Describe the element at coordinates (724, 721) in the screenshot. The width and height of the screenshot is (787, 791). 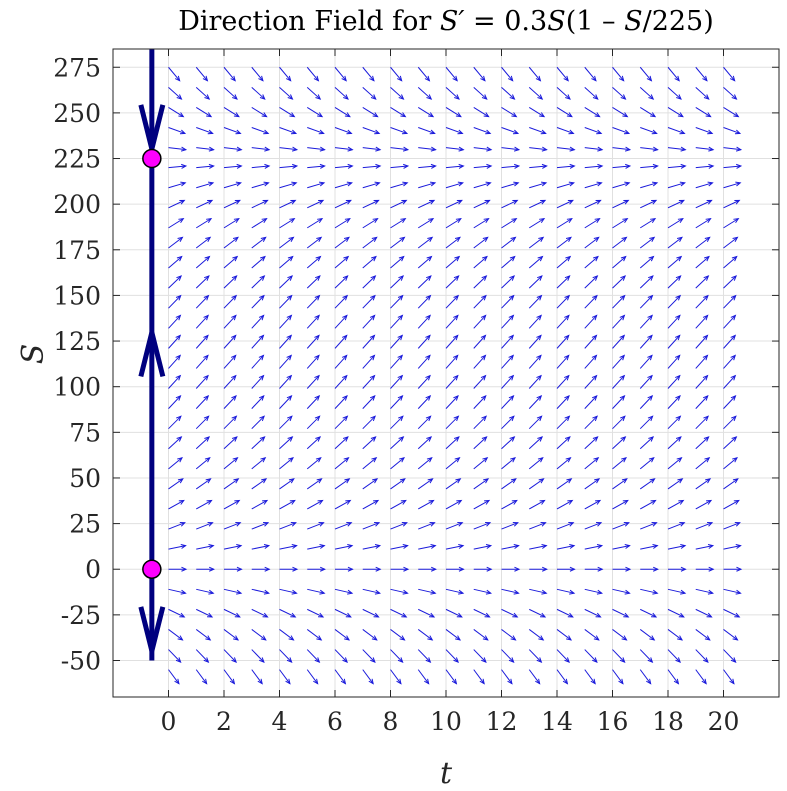
I see `x-tick-label: 20` at that location.